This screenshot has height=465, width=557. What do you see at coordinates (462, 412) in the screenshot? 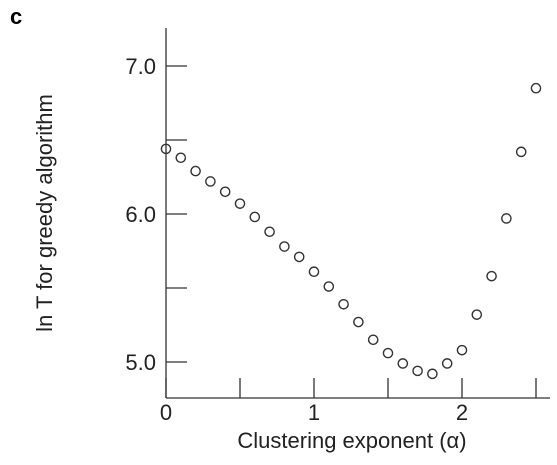
I see `x-tick-label-2: 2` at bounding box center [462, 412].